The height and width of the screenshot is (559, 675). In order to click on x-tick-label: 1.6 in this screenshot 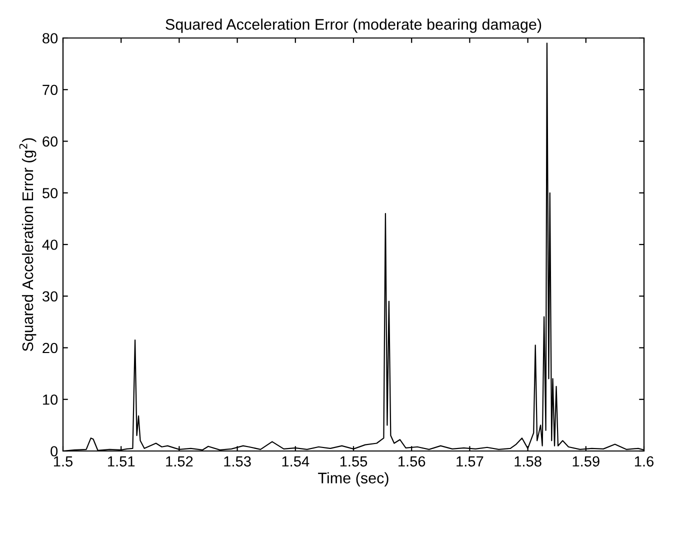, I will do `click(644, 461)`.